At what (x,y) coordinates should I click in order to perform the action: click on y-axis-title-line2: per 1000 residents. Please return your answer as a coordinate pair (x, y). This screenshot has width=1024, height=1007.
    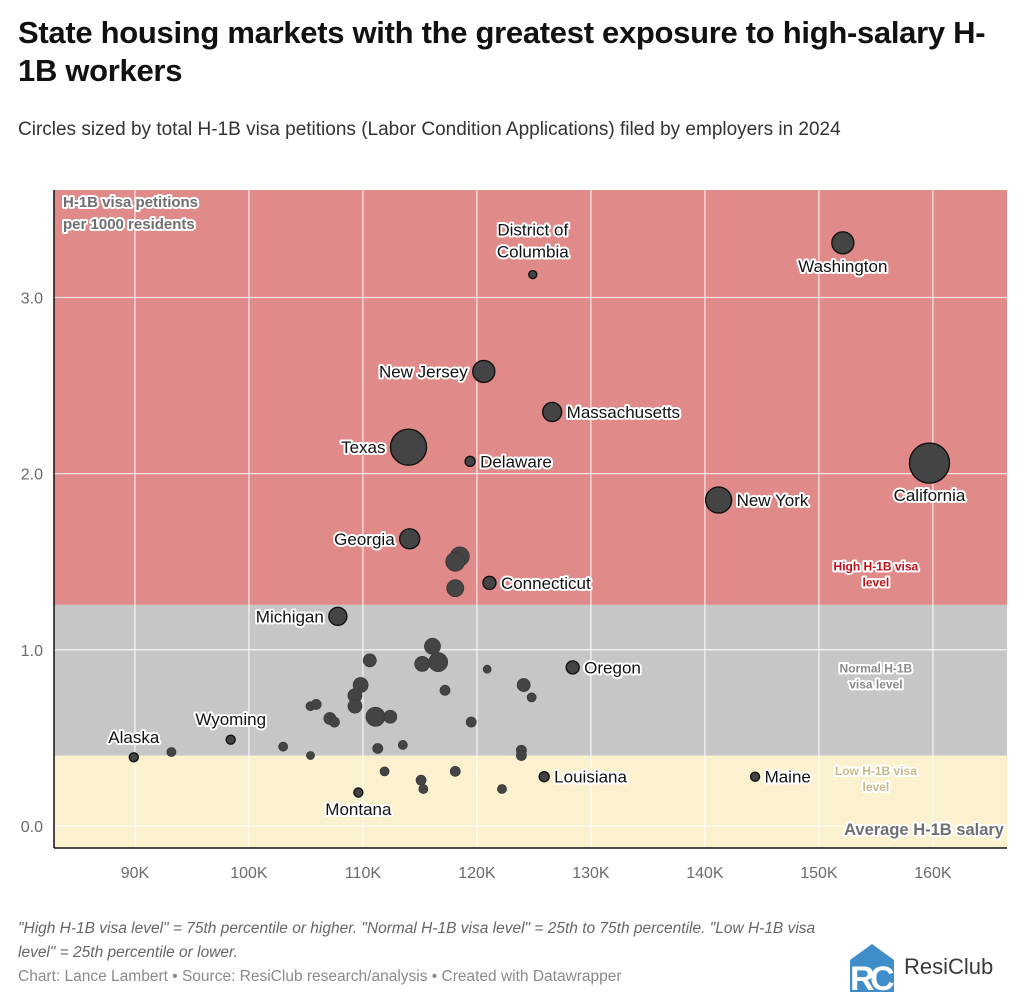
    Looking at the image, I should click on (129, 224).